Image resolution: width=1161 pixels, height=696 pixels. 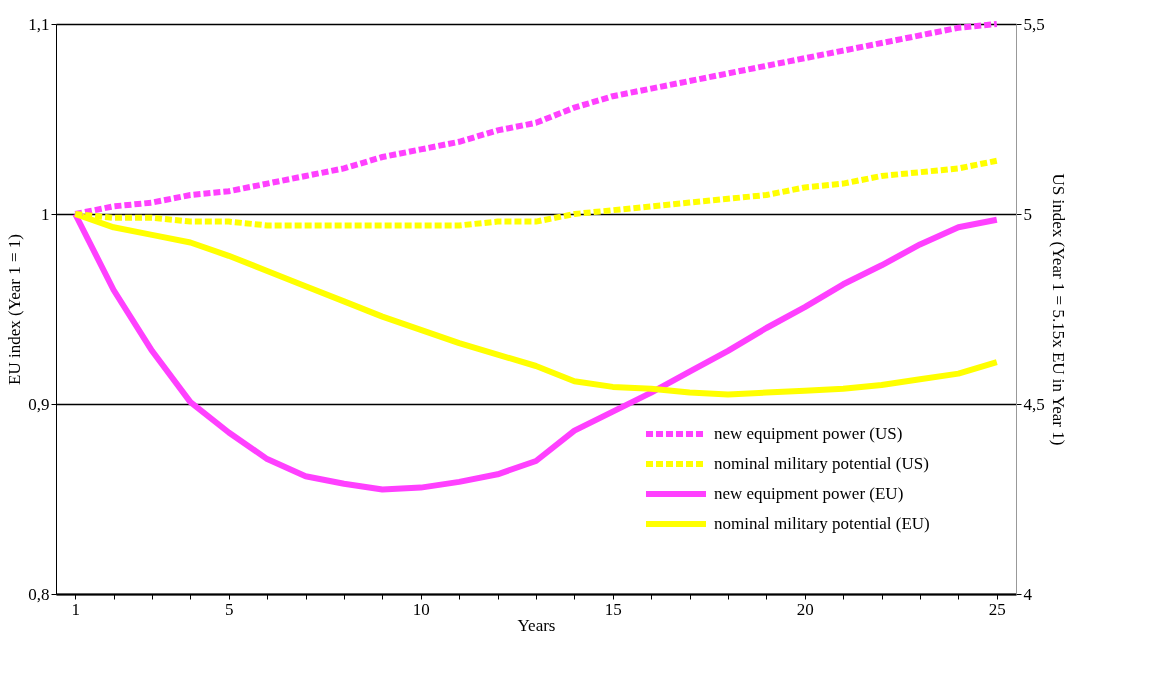 I want to click on y2-axis-title: US index (Year 1 = 5.15x EU in Year 1), so click(x=1058, y=309).